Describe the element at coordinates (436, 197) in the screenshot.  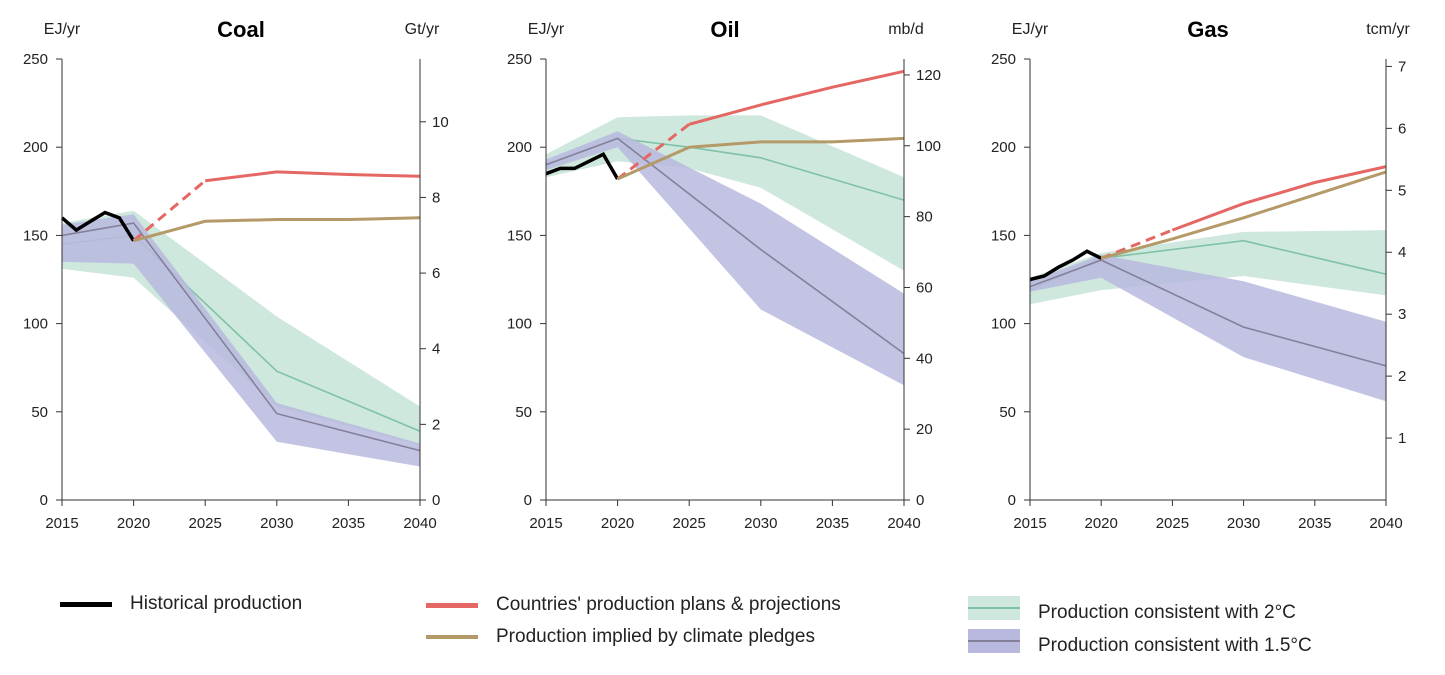
I see `coal-y2tick-label: 8` at that location.